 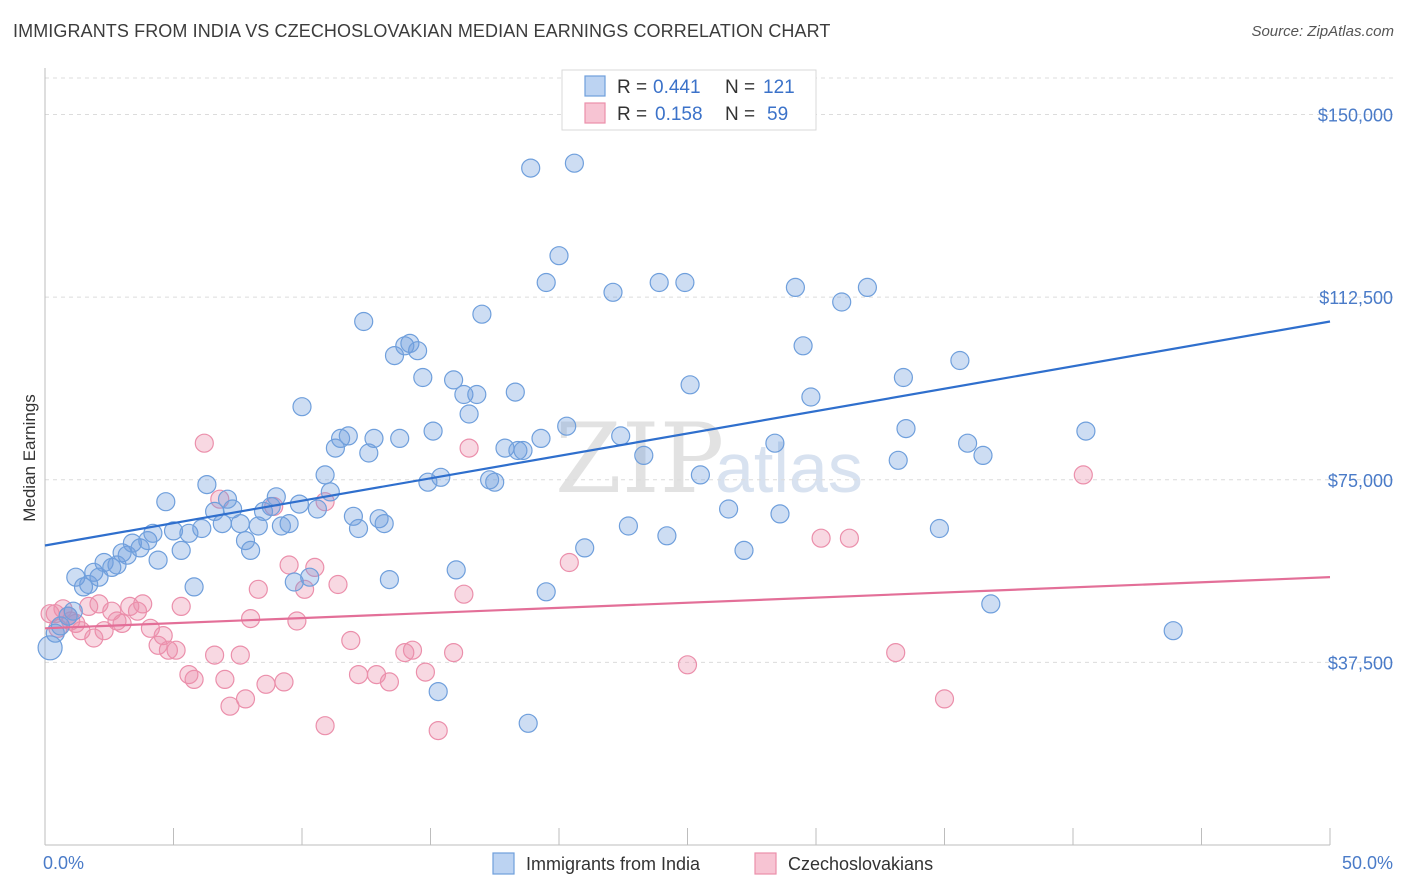 I want to click on x-tick-label: 50.0%, so click(x=1367, y=863).